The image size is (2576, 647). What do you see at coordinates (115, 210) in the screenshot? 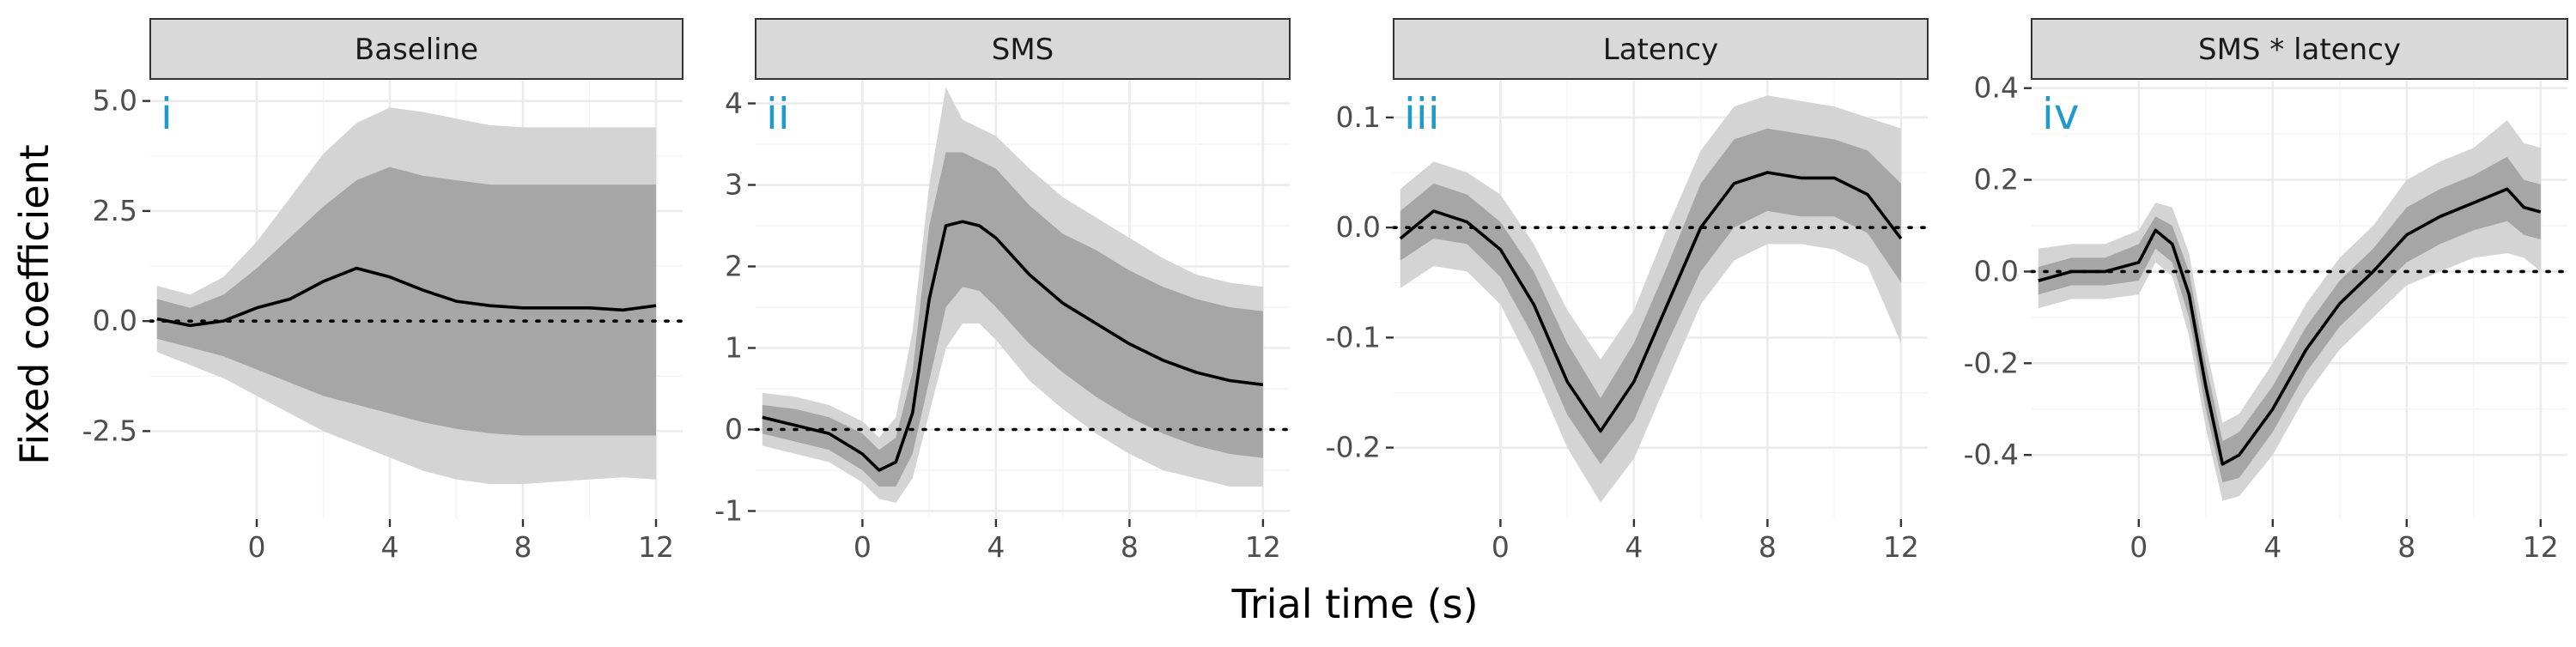
I see `y-tick-label: 2.5` at bounding box center [115, 210].